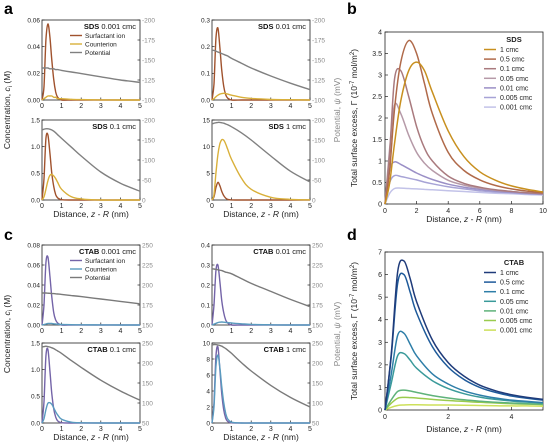  I want to click on subplot-title: SDS 0.001 cmc, so click(110, 26).